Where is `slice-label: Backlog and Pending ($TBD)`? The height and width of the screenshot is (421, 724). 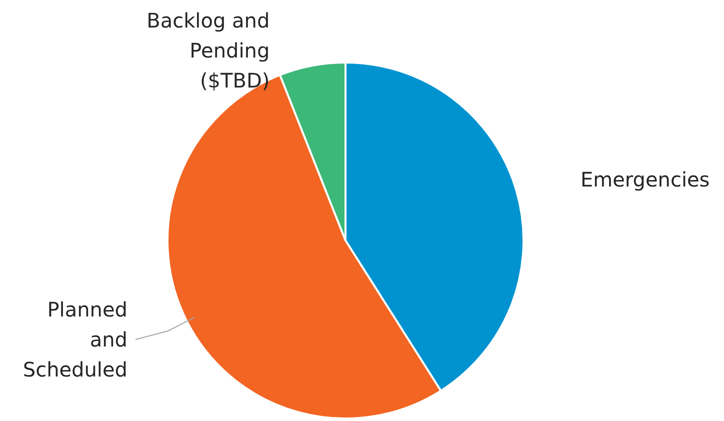 slice-label: Backlog and Pending ($TBD) is located at coordinates (208, 50).